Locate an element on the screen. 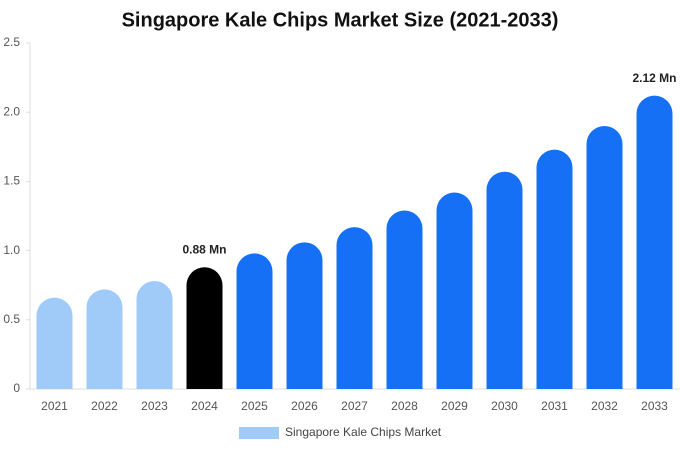 This screenshot has height=450, width=680. x-tick-label: 2029 is located at coordinates (454, 406).